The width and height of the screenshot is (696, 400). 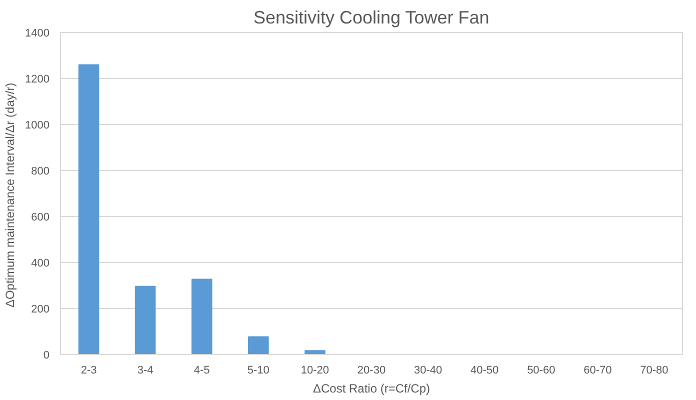 What do you see at coordinates (46, 356) in the screenshot?
I see `y-tick-label: 0` at bounding box center [46, 356].